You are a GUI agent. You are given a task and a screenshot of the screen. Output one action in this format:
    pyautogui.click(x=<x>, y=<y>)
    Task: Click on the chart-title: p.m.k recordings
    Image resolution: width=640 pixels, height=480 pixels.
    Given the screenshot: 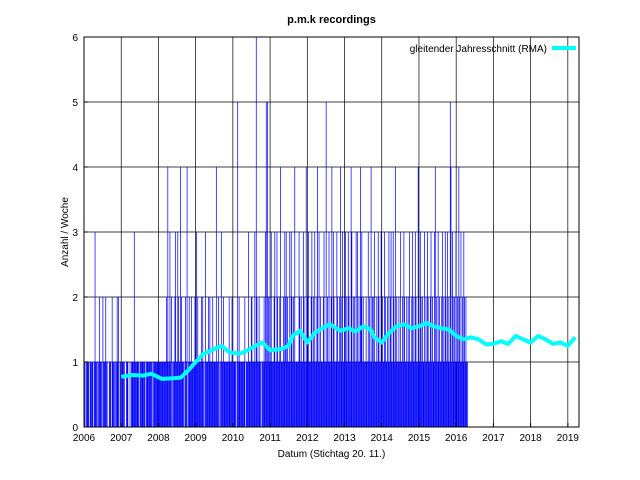 What is the action you would take?
    pyautogui.click(x=331, y=20)
    